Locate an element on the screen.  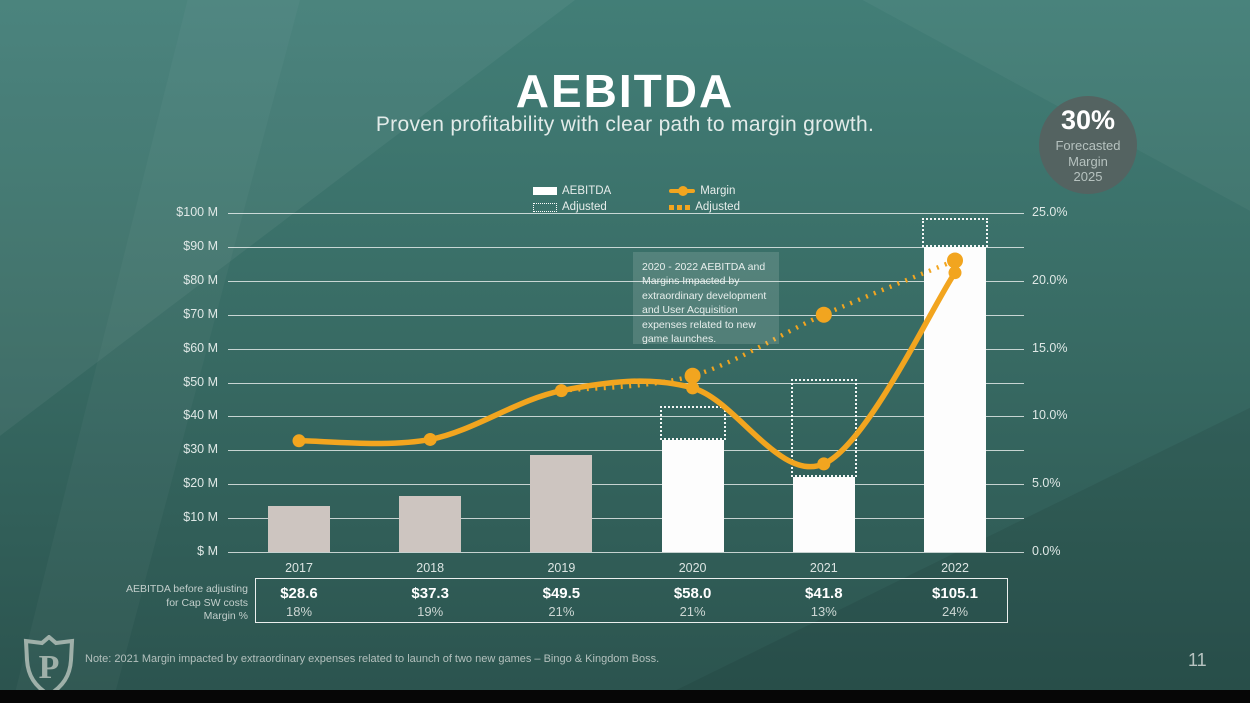
right-axis-tick: 20.0% is located at coordinates (1050, 279).